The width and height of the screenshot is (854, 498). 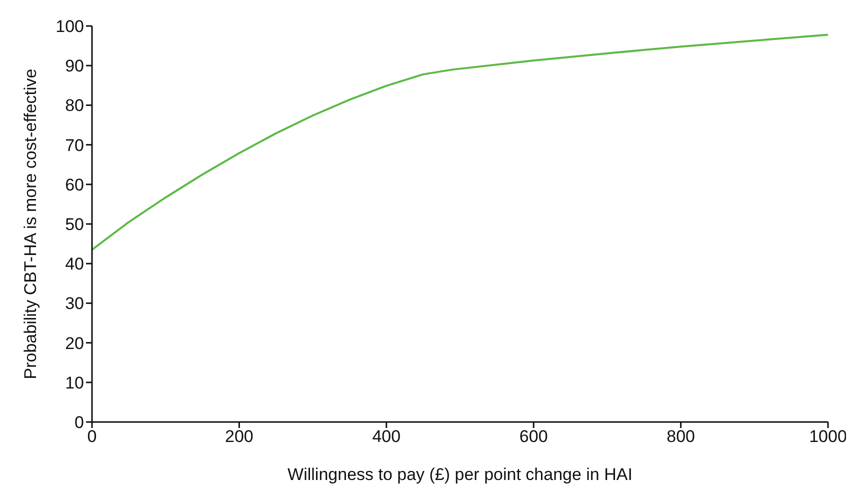 What do you see at coordinates (74, 304) in the screenshot?
I see `y-tick-label: 30` at bounding box center [74, 304].